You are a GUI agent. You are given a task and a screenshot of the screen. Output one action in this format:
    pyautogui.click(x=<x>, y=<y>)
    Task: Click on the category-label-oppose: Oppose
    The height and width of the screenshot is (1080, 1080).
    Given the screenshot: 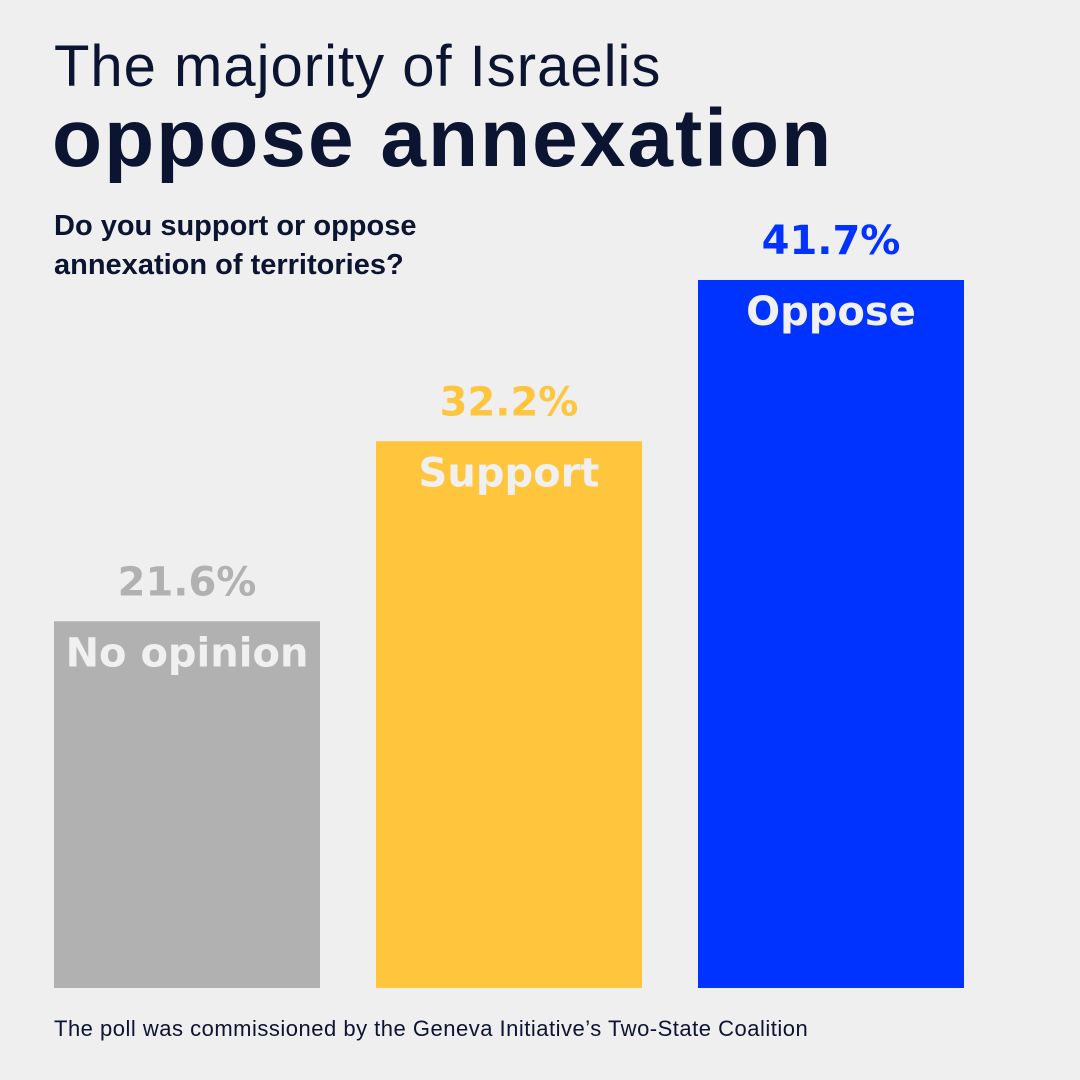 What is the action you would take?
    pyautogui.click(x=831, y=312)
    